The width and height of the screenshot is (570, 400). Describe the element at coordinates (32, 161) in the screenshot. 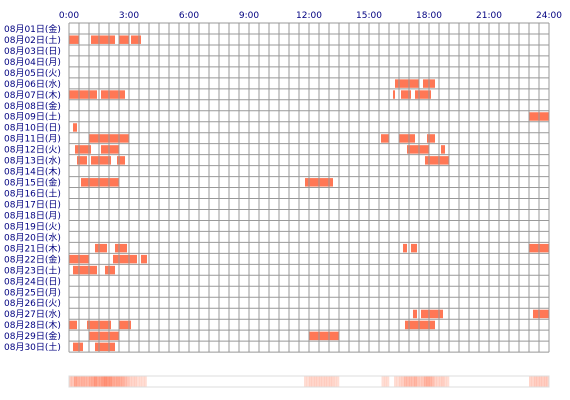

I see `row-label: 08月13日(水)` at that location.